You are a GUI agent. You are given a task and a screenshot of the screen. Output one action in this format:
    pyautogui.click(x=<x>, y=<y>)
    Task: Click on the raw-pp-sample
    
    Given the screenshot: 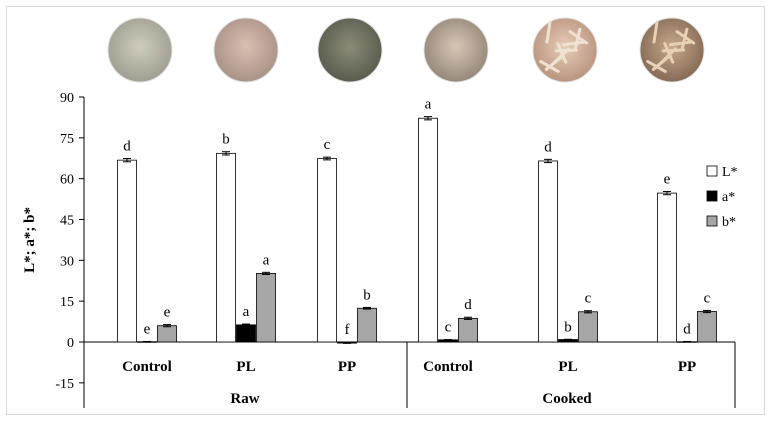 What is the action you would take?
    pyautogui.click(x=350, y=50)
    